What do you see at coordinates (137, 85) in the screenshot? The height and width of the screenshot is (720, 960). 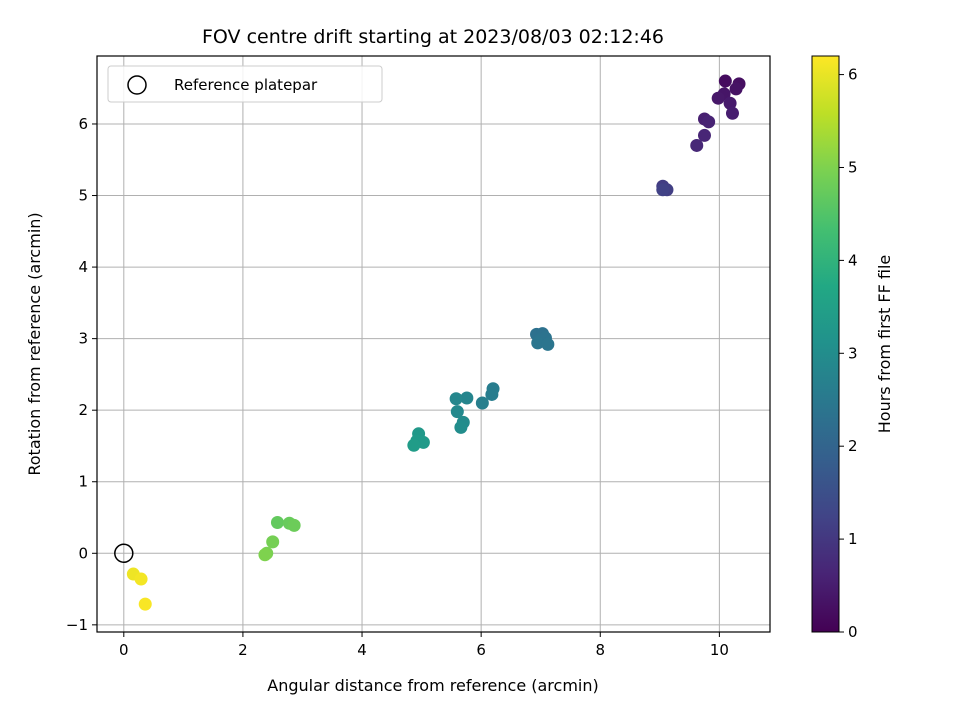 I see `legend-marker` at bounding box center [137, 85].